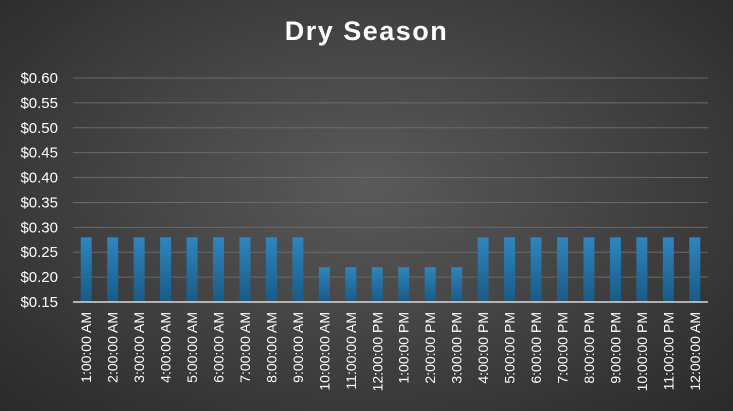  Describe the element at coordinates (615, 348) in the screenshot. I see `x-tick-label: 9:00:00 PM` at that location.